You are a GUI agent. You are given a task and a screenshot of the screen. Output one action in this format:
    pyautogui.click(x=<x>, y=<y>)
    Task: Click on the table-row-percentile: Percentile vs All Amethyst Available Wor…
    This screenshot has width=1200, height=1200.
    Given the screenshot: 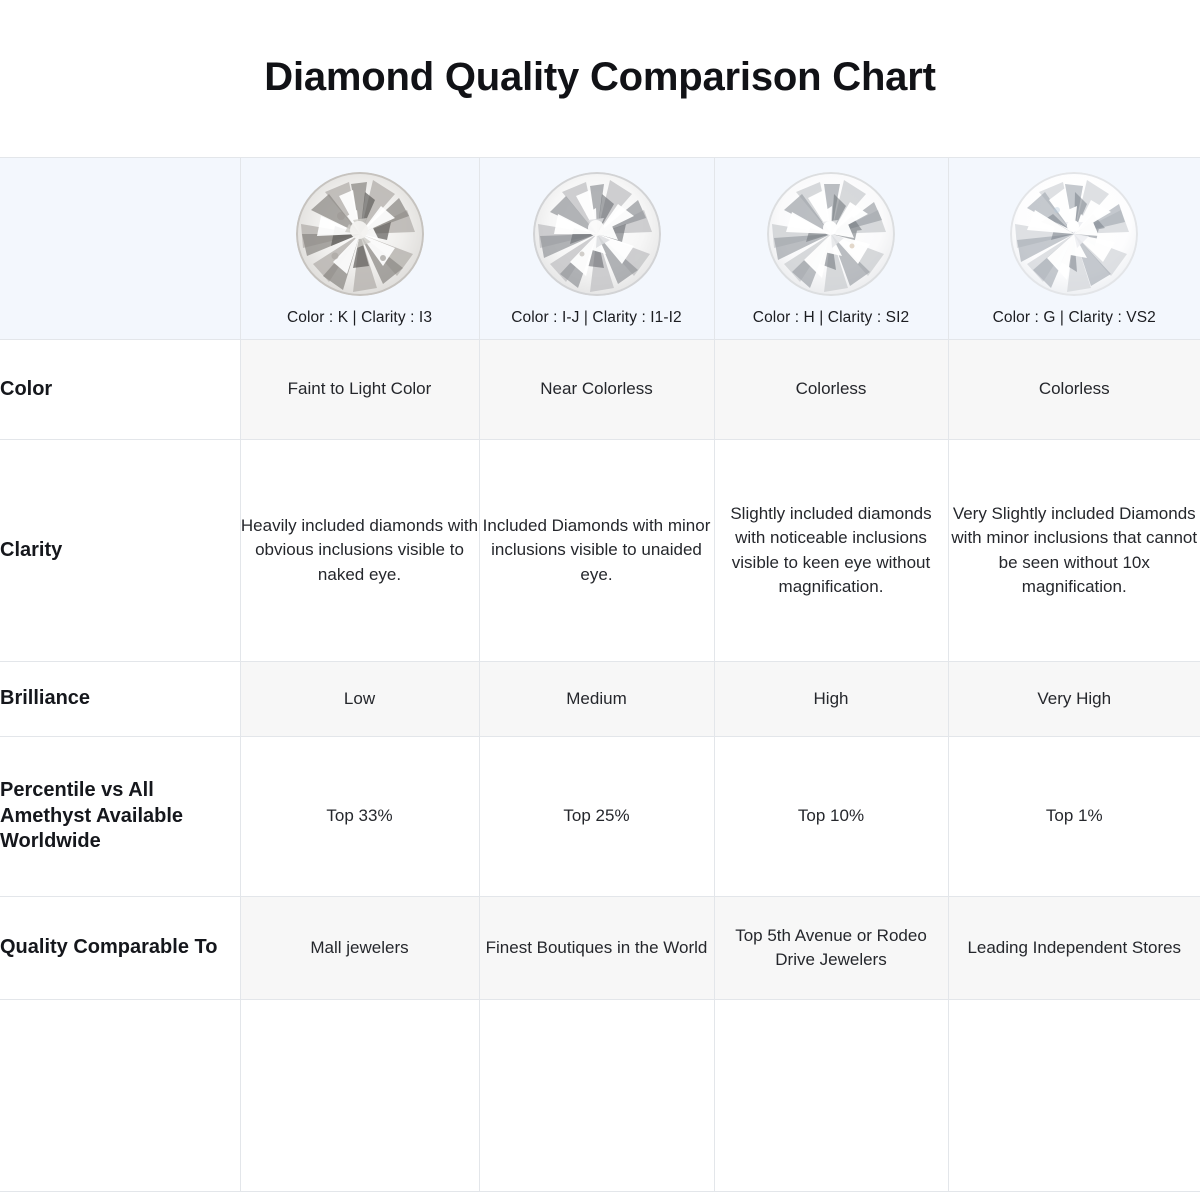 What is the action you would take?
    pyautogui.click(x=600, y=816)
    